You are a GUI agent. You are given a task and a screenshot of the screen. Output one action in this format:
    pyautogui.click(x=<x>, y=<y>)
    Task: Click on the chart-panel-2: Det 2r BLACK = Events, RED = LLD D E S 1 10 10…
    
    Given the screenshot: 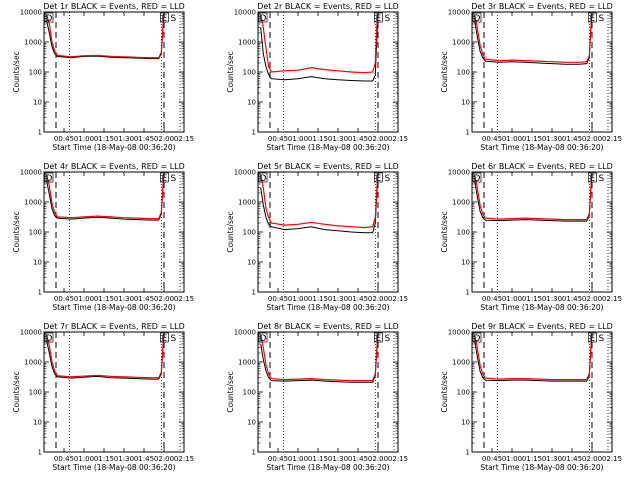 What is the action you would take?
    pyautogui.click(x=317, y=77)
    